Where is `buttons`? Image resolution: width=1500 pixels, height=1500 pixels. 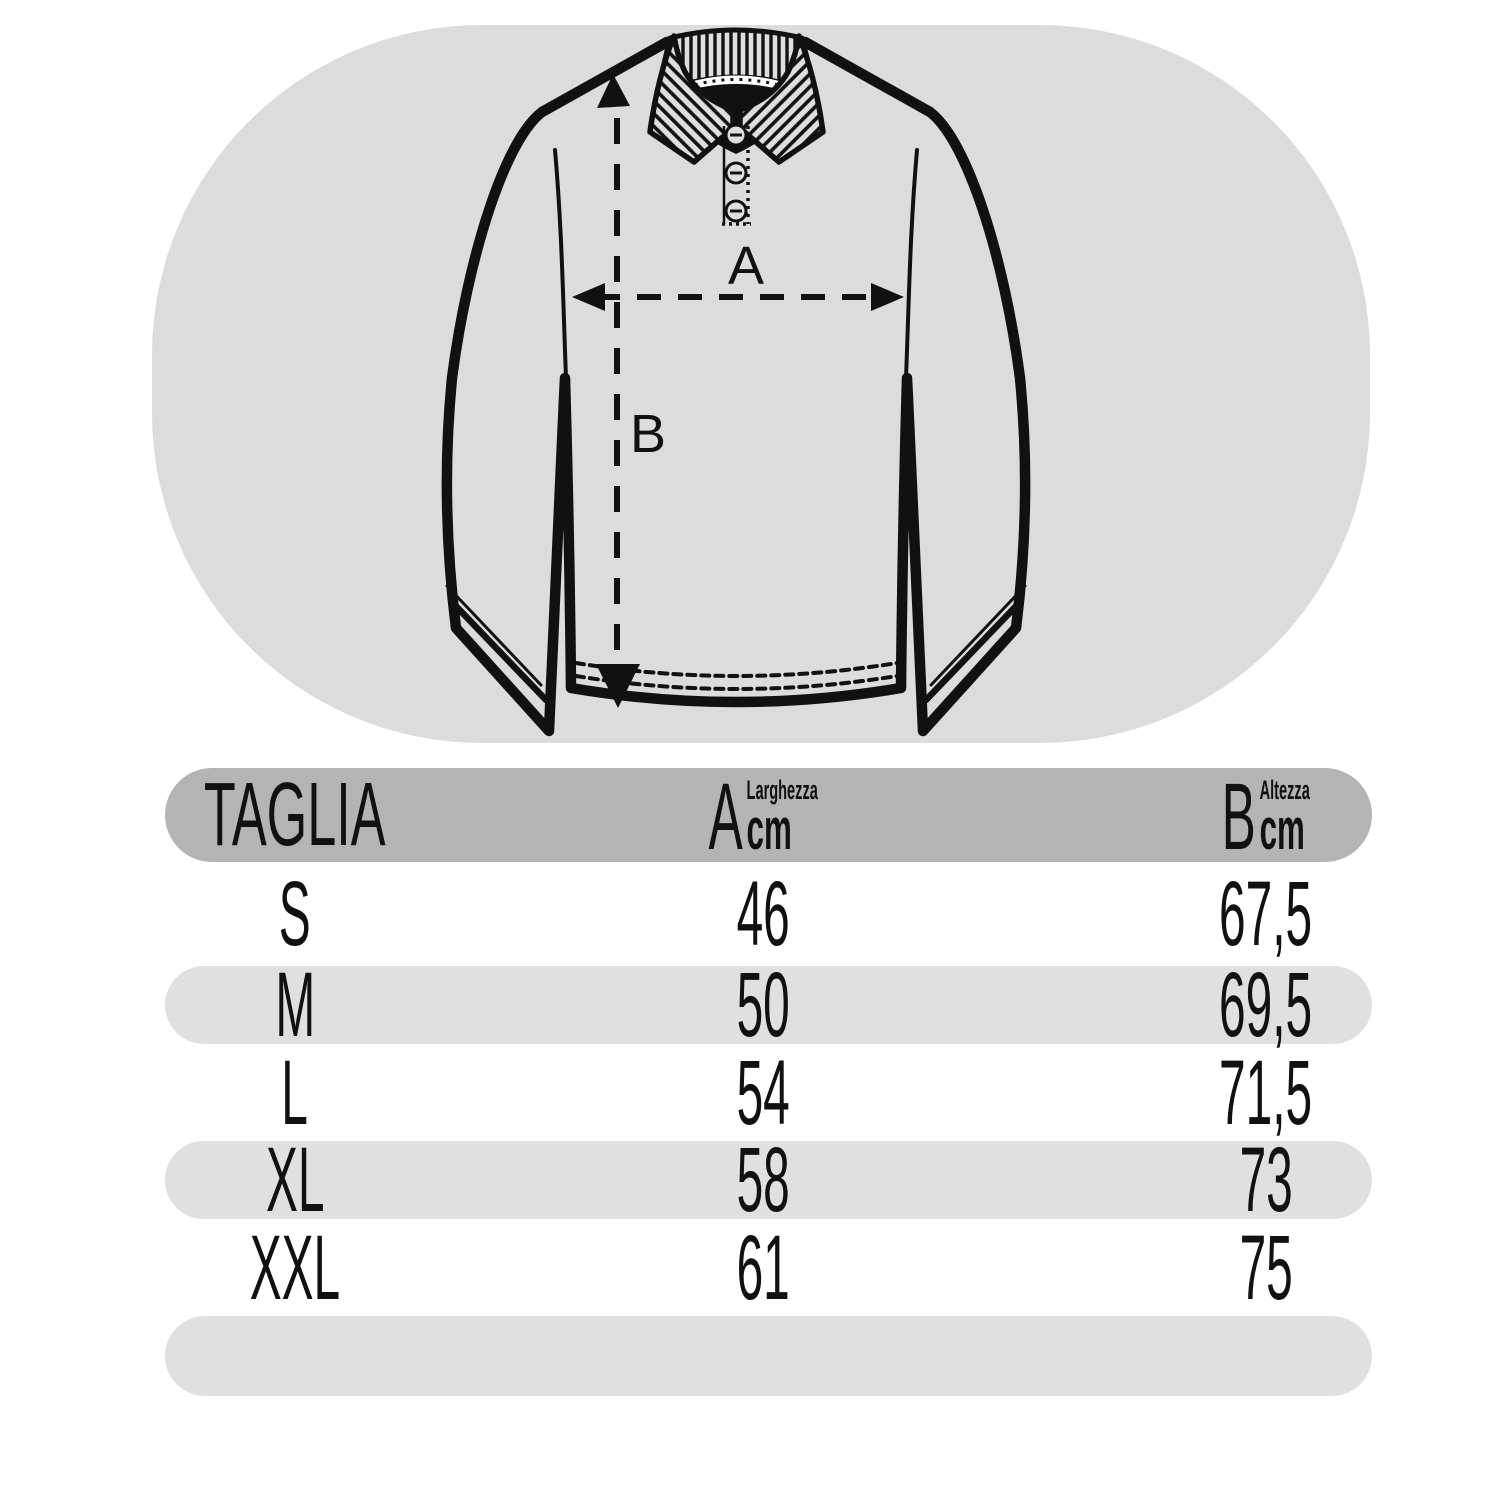
buttons is located at coordinates (736, 173).